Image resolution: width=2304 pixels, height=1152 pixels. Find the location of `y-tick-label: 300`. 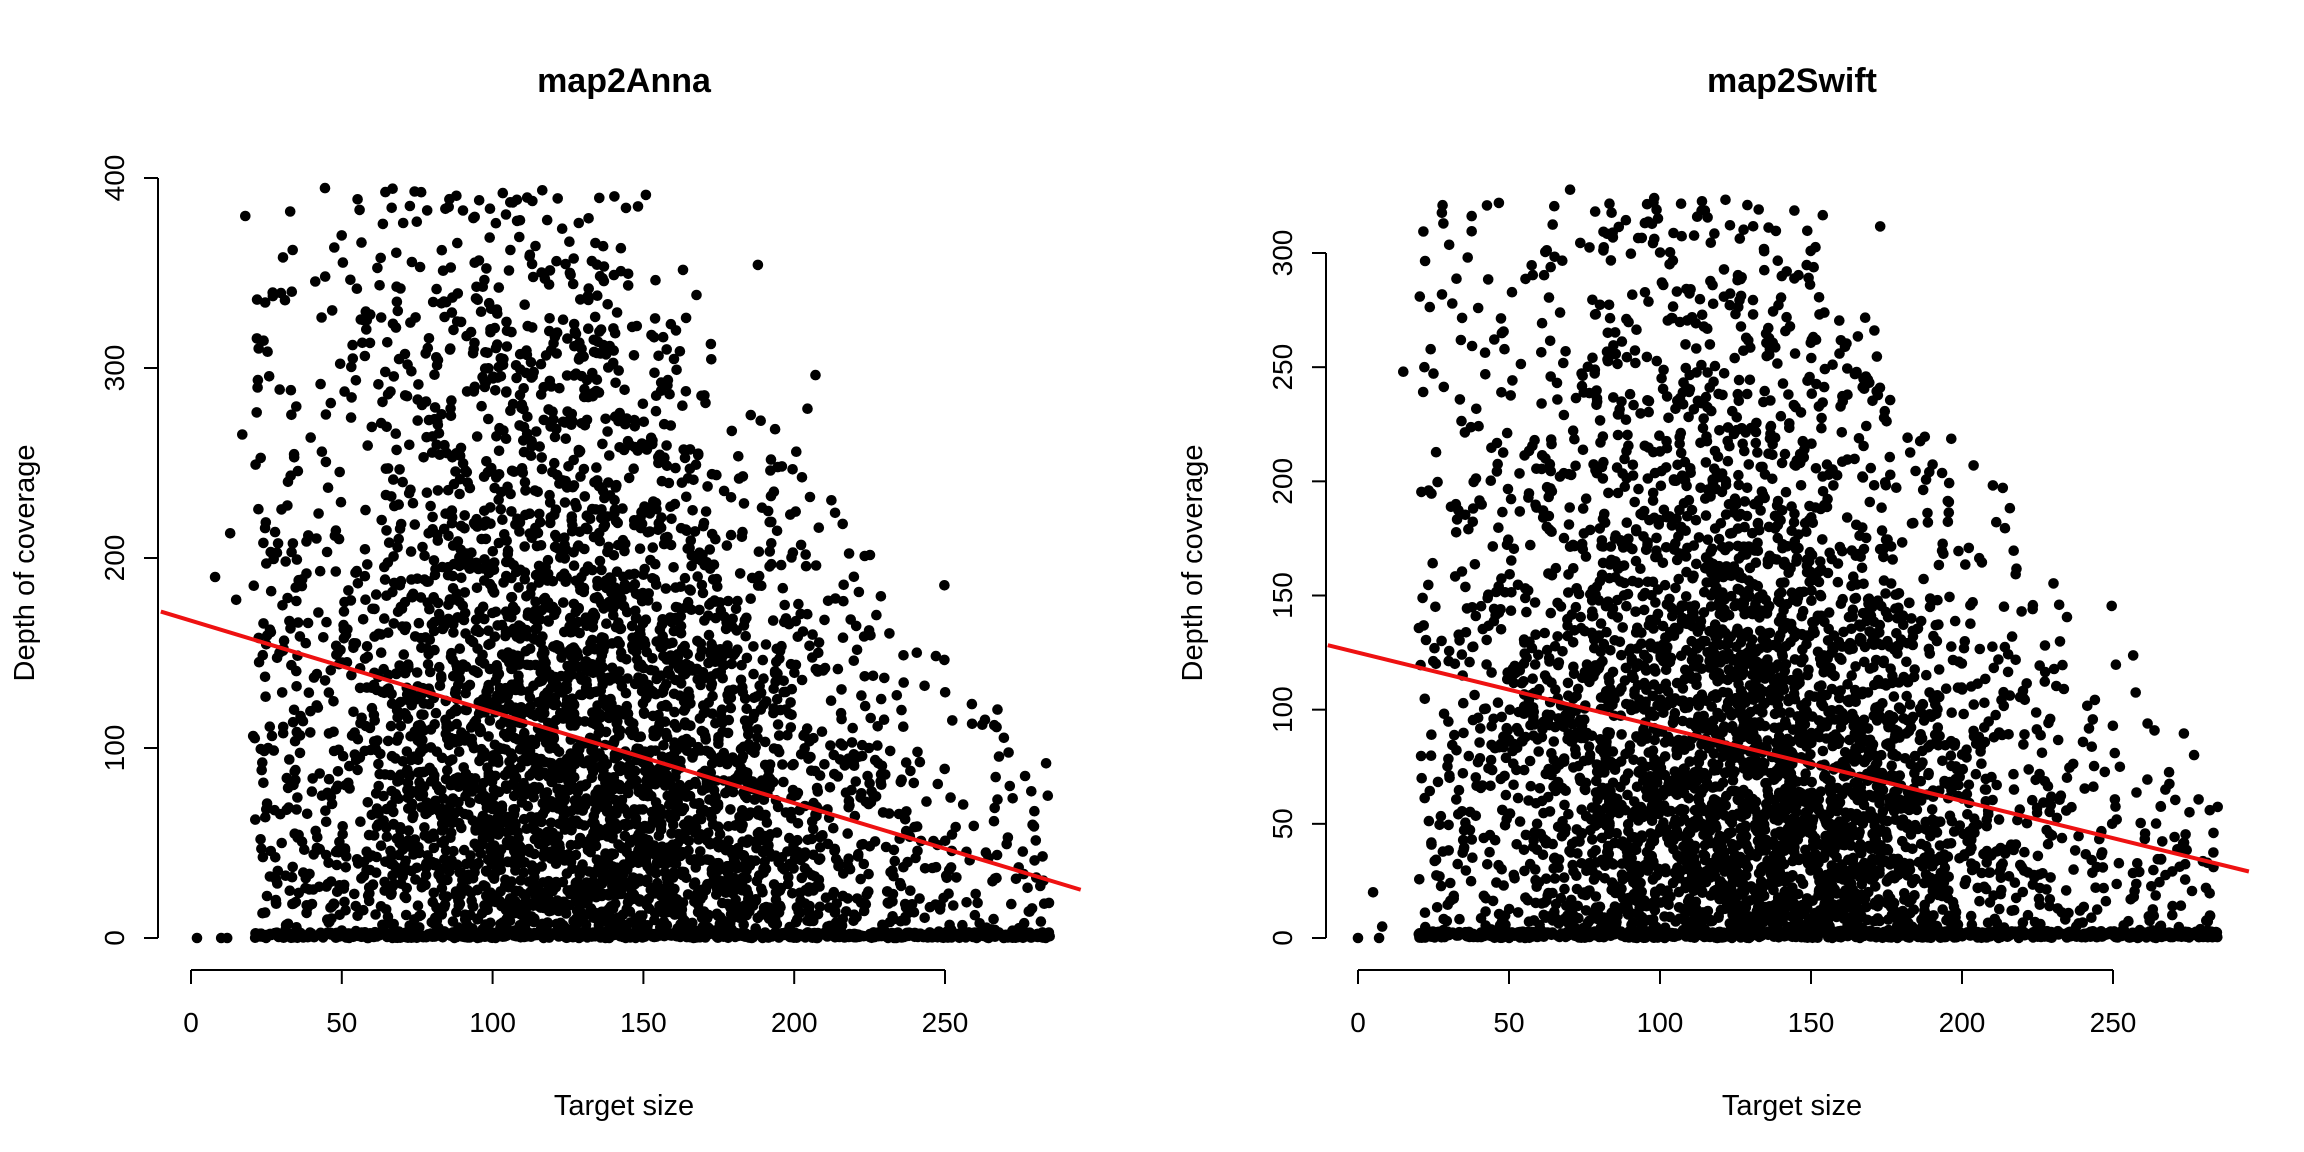

y-tick-label: 300 is located at coordinates (114, 368).